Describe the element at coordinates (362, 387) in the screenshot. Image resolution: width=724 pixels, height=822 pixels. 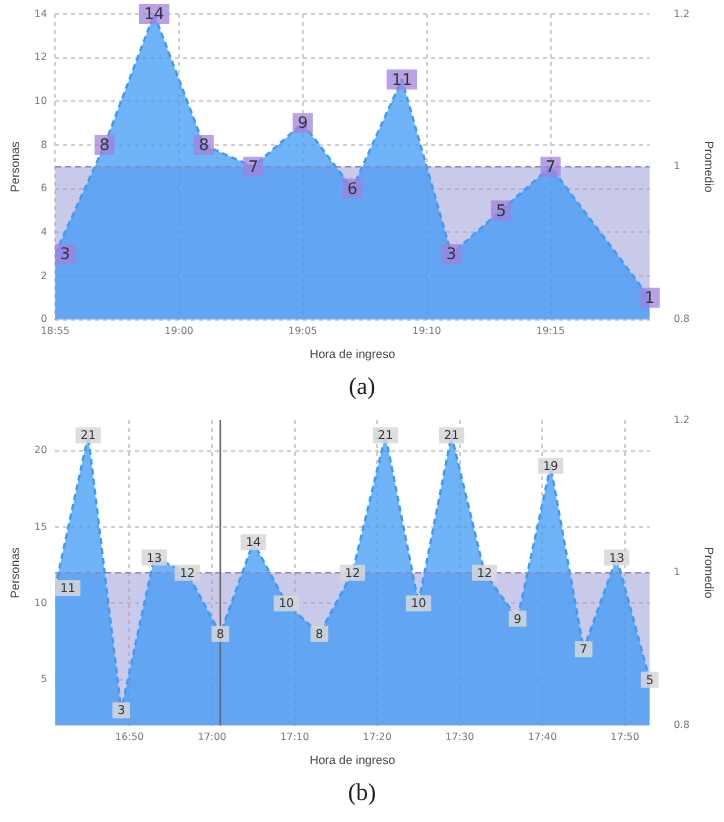
I see `text: (a)` at that location.